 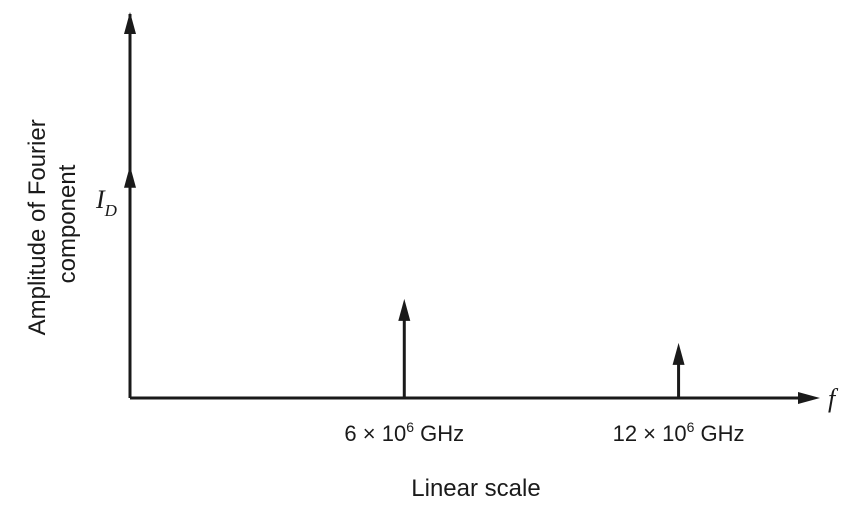 I want to click on x-tick-label-2: 12 × 106 GHz, so click(x=679, y=432).